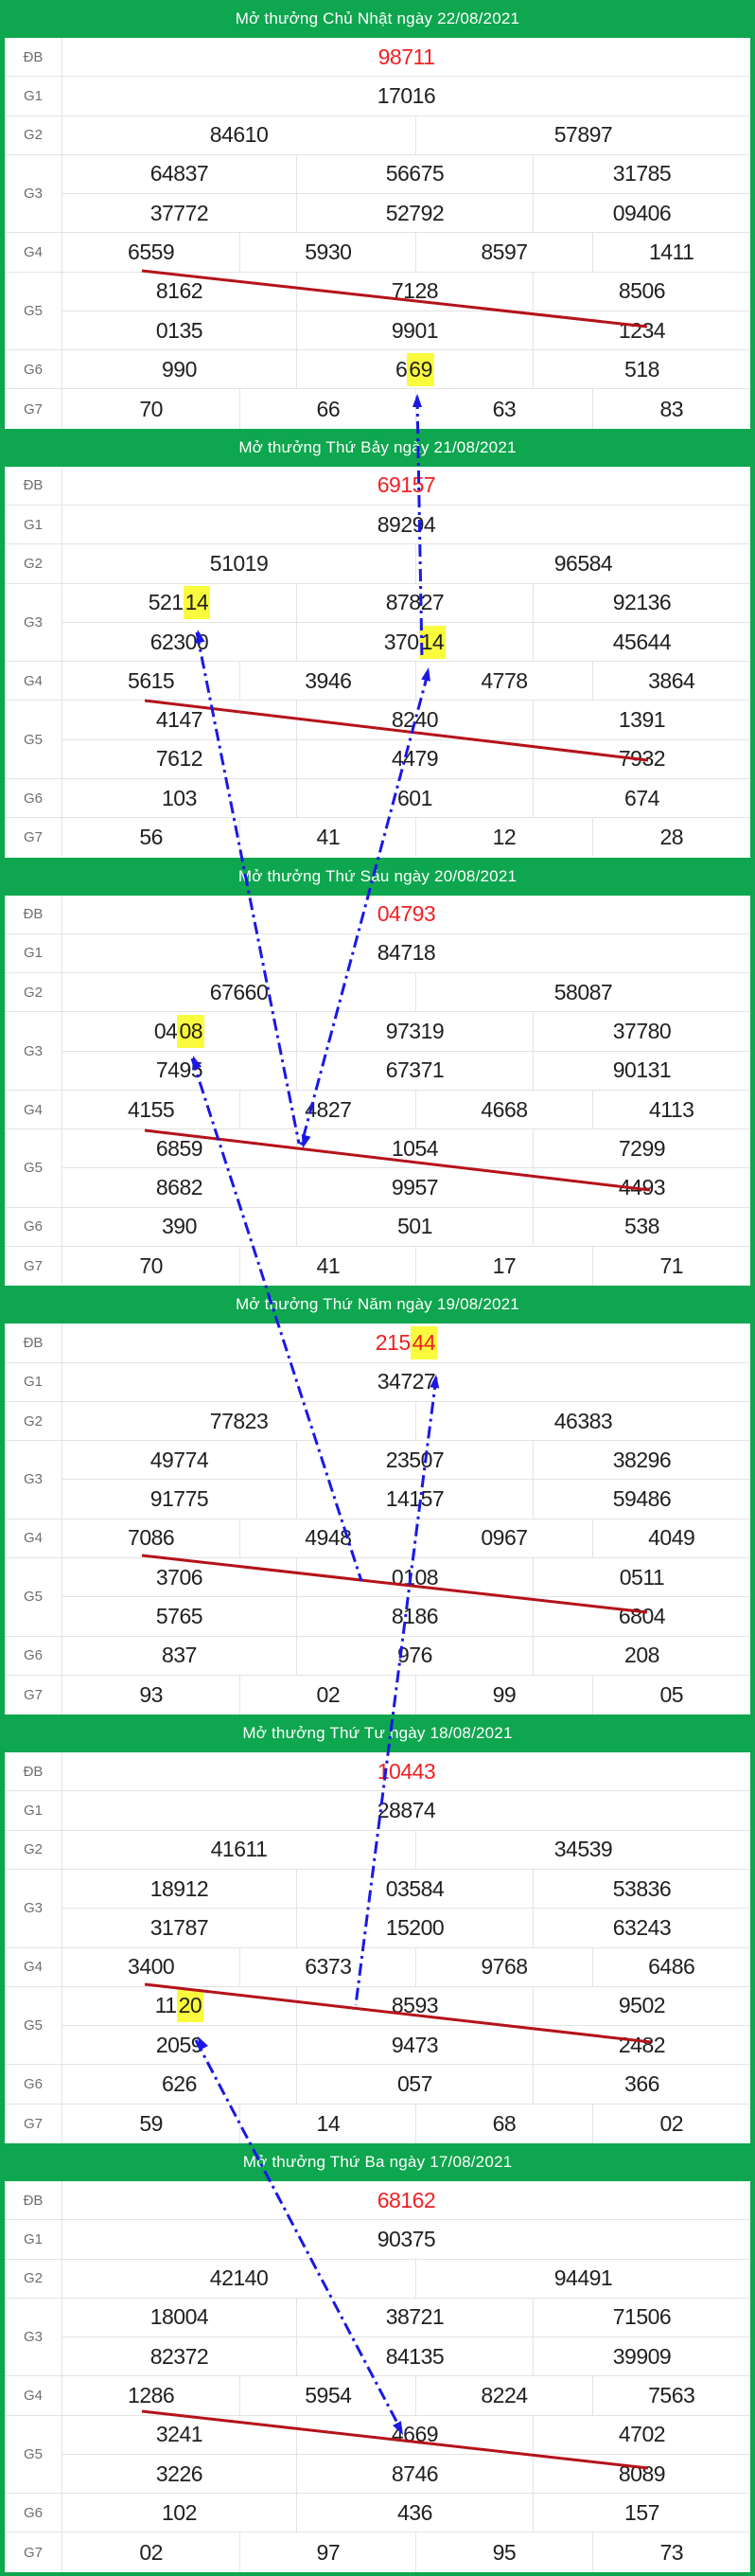 Image resolution: width=755 pixels, height=2576 pixels. What do you see at coordinates (642, 213) in the screenshot?
I see `prize-digits: 09406` at bounding box center [642, 213].